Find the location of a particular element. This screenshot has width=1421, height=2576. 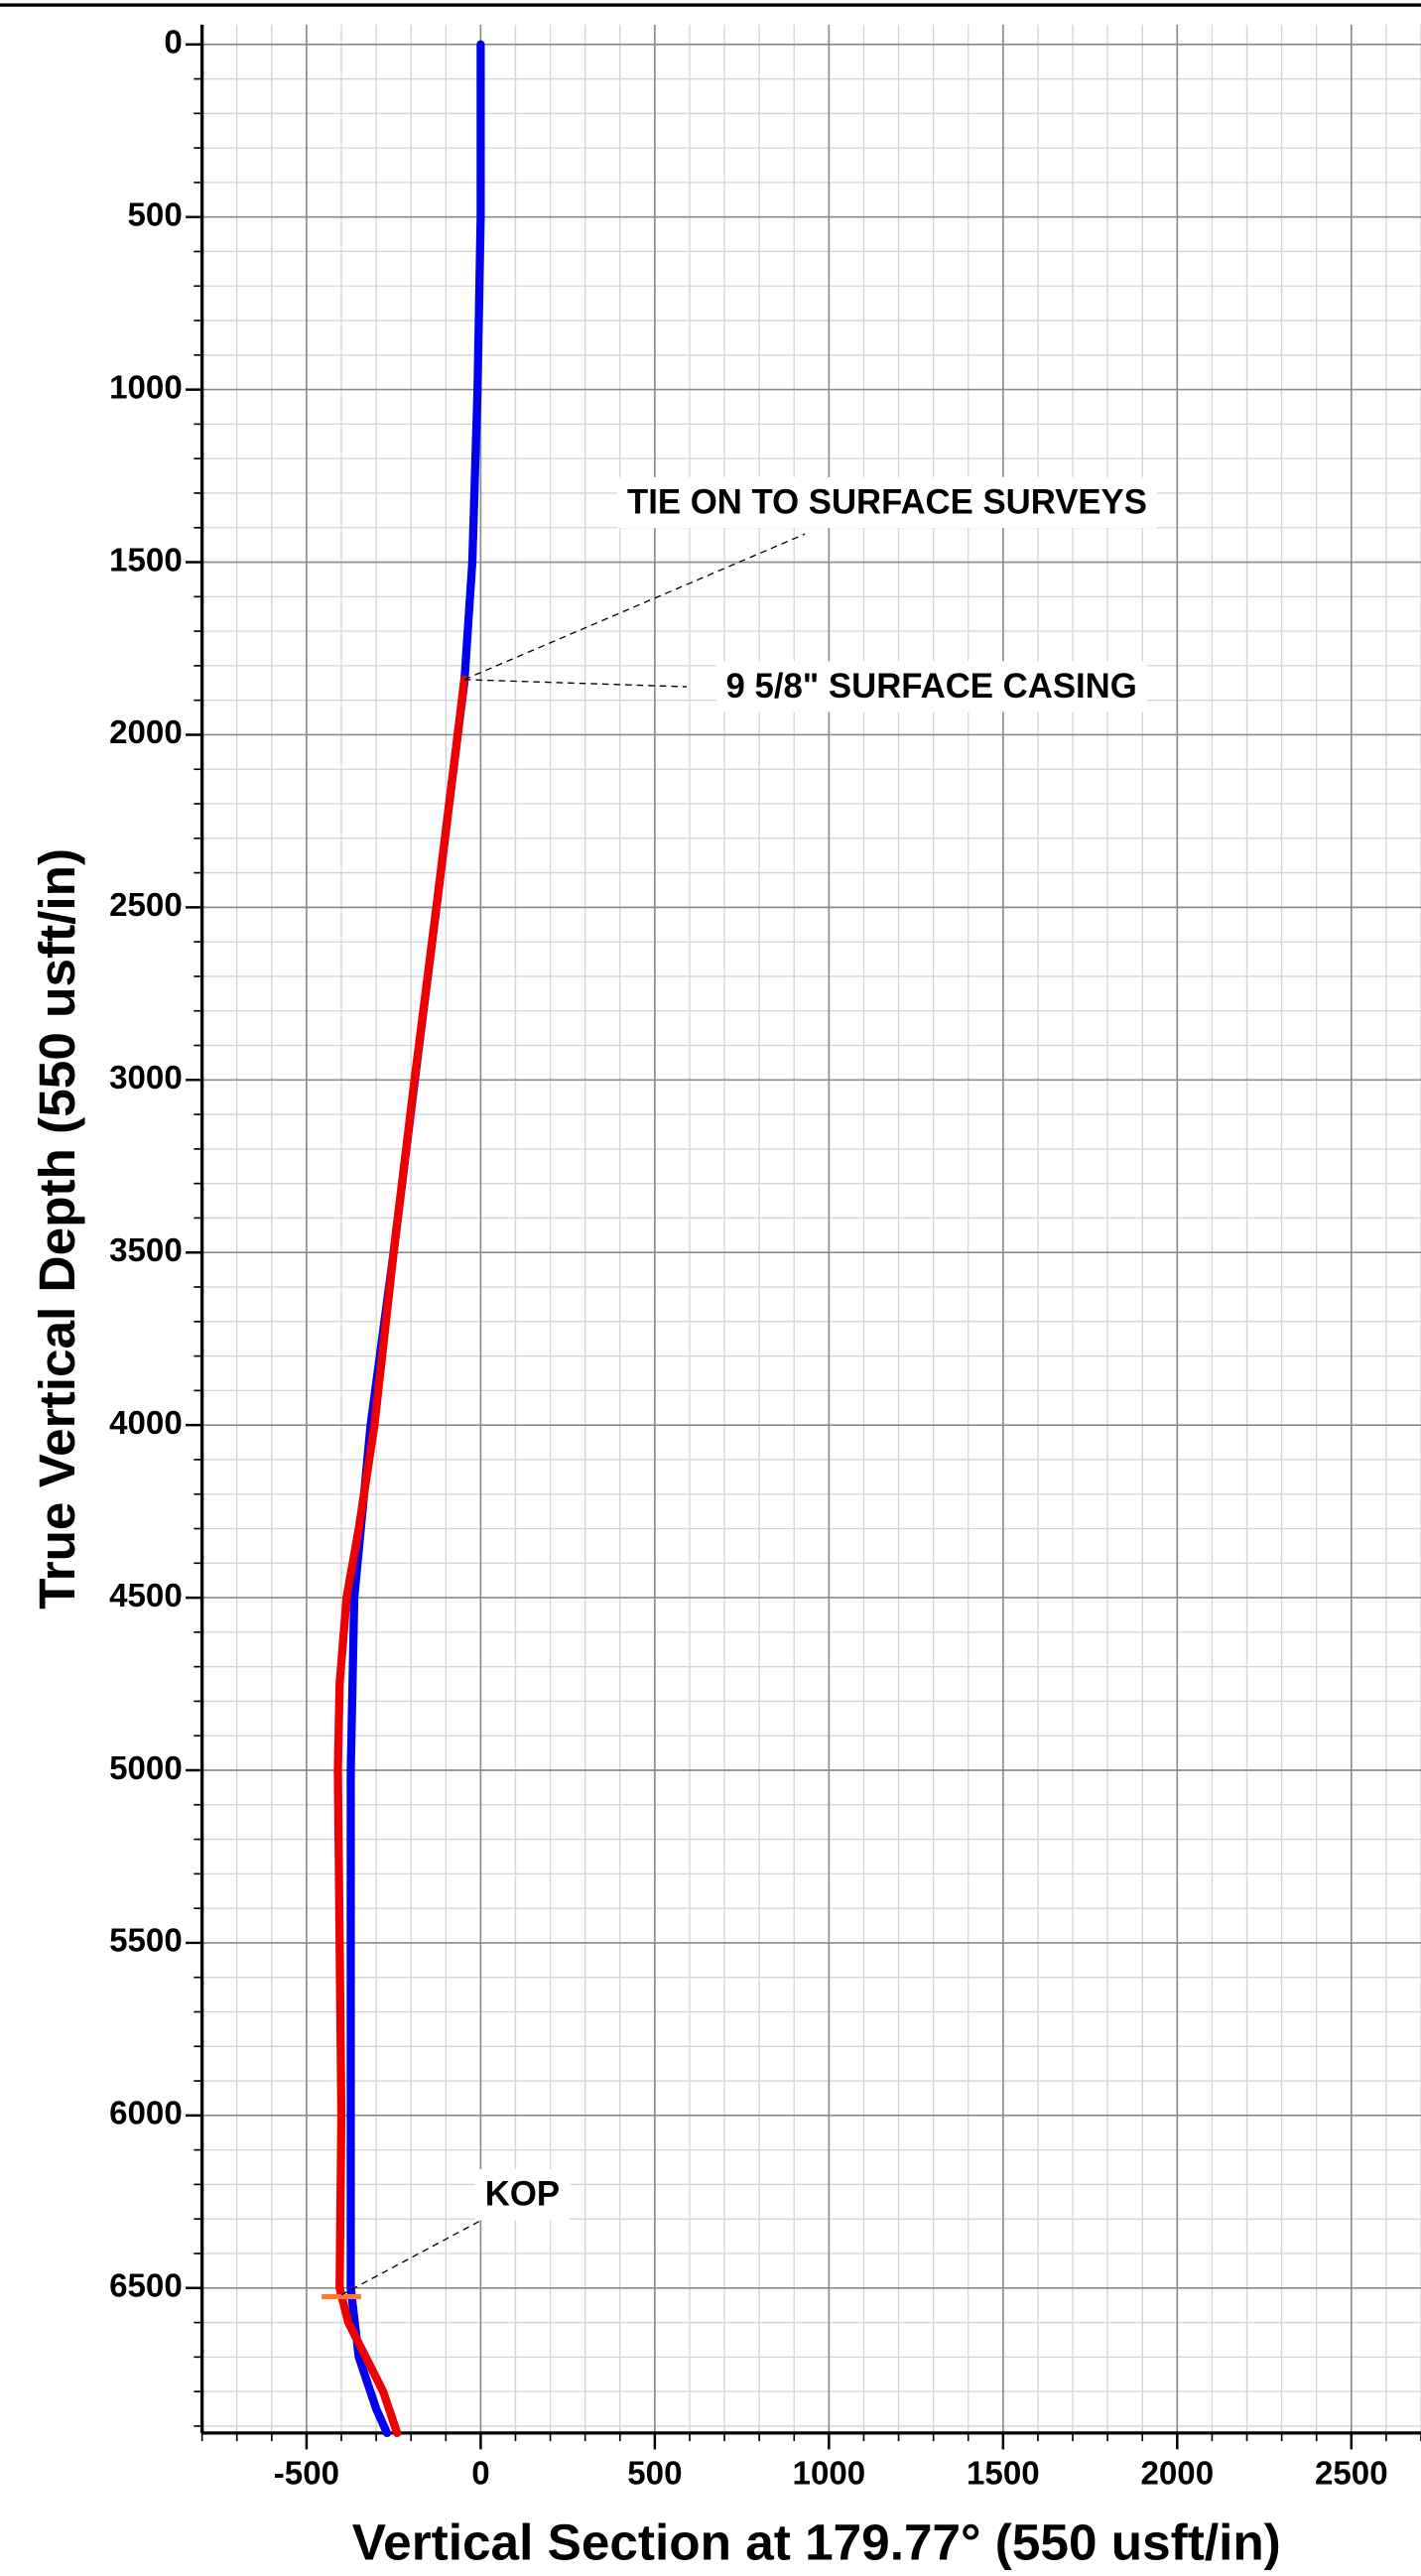

y-axis-title: True Vertical Depth (550 usft/in) is located at coordinates (57, 1229).